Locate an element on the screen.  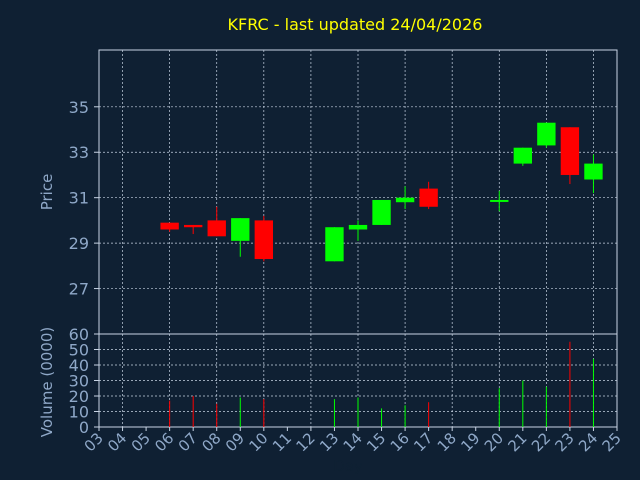
volume-tick-label: 0 is located at coordinates (84, 427).